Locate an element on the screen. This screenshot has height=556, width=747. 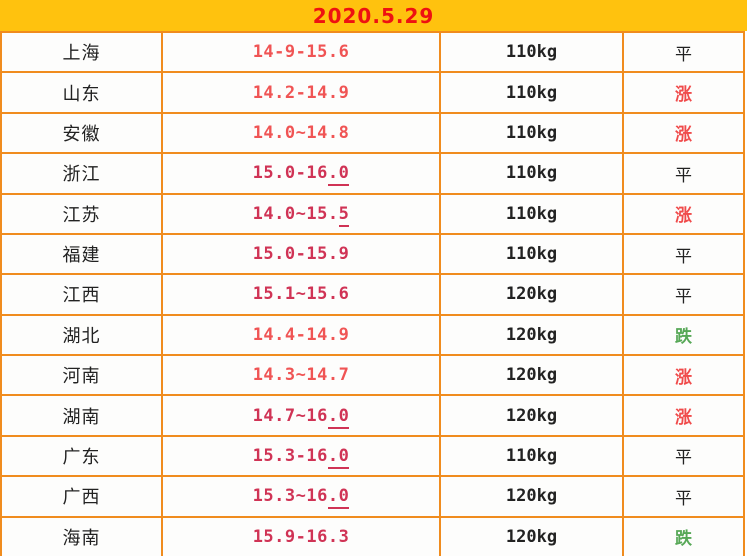
price-cell: 15.9-16.3 is located at coordinates (301, 535).